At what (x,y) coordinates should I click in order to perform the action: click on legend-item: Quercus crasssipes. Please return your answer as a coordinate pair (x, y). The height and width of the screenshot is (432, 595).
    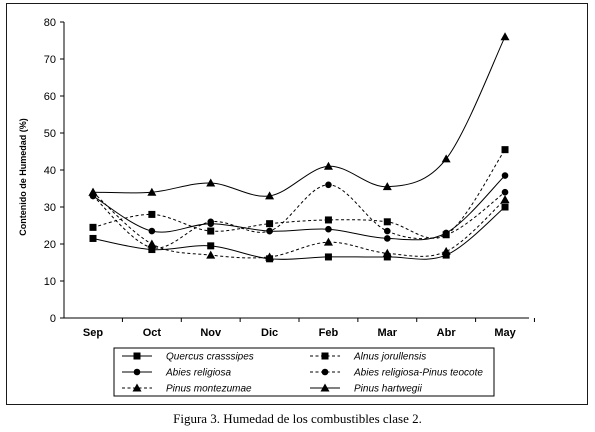
    Looking at the image, I should click on (188, 357).